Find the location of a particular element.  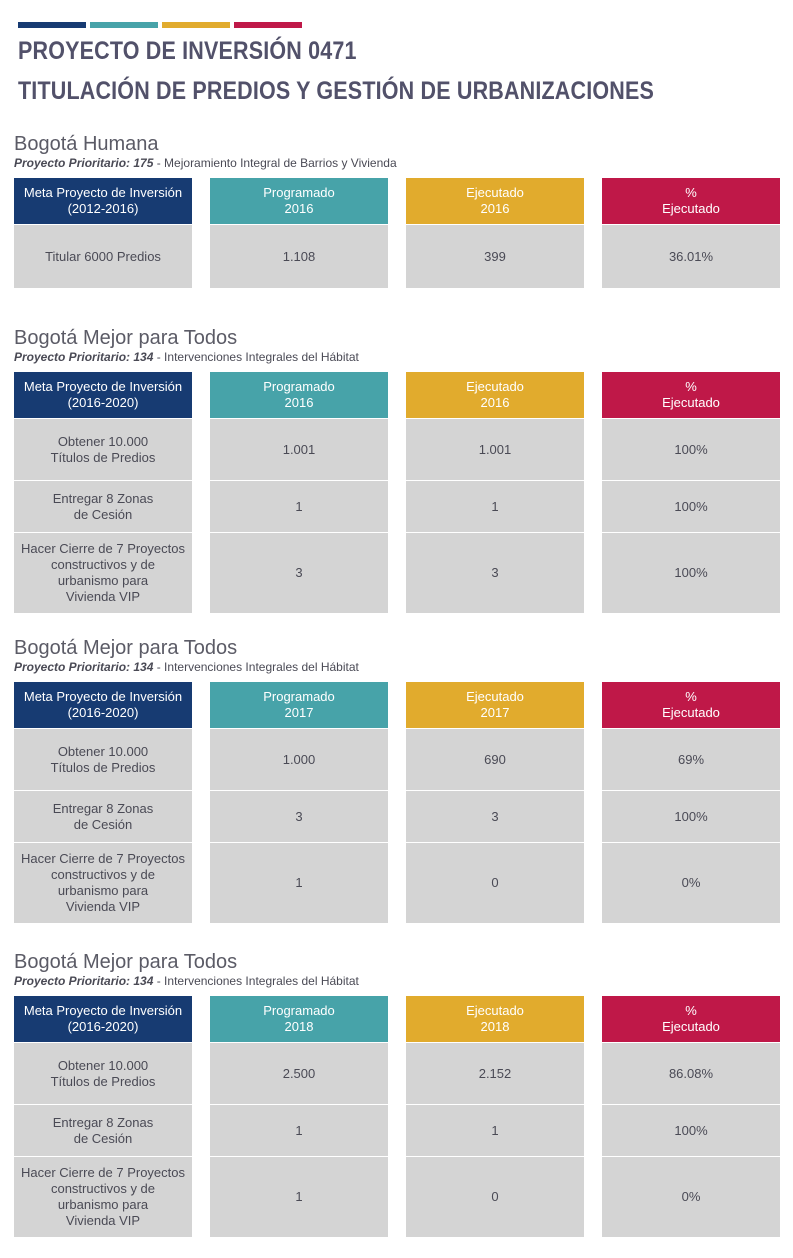

header-label: Meta Proyecto de Inversión (2012-2016) is located at coordinates (103, 200).